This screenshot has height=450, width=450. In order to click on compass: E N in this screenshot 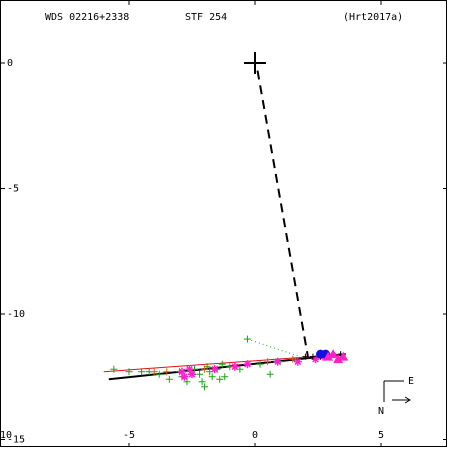, I will do `click(396, 396)`.